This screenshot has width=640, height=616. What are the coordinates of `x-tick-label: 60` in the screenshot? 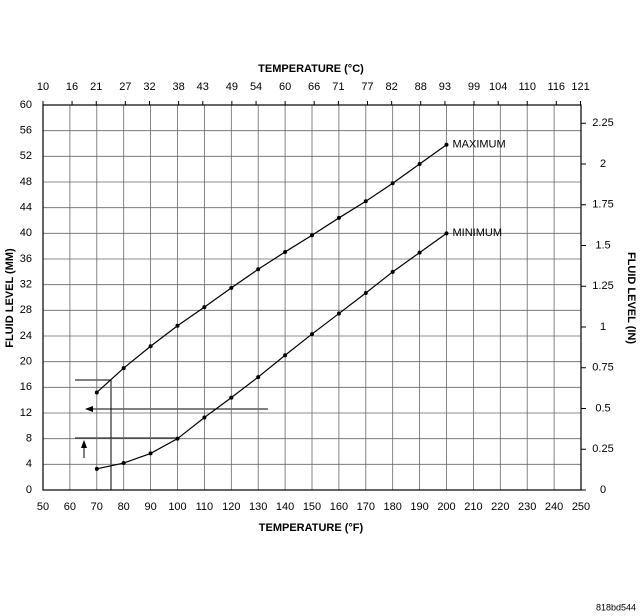 It's located at (70, 507).